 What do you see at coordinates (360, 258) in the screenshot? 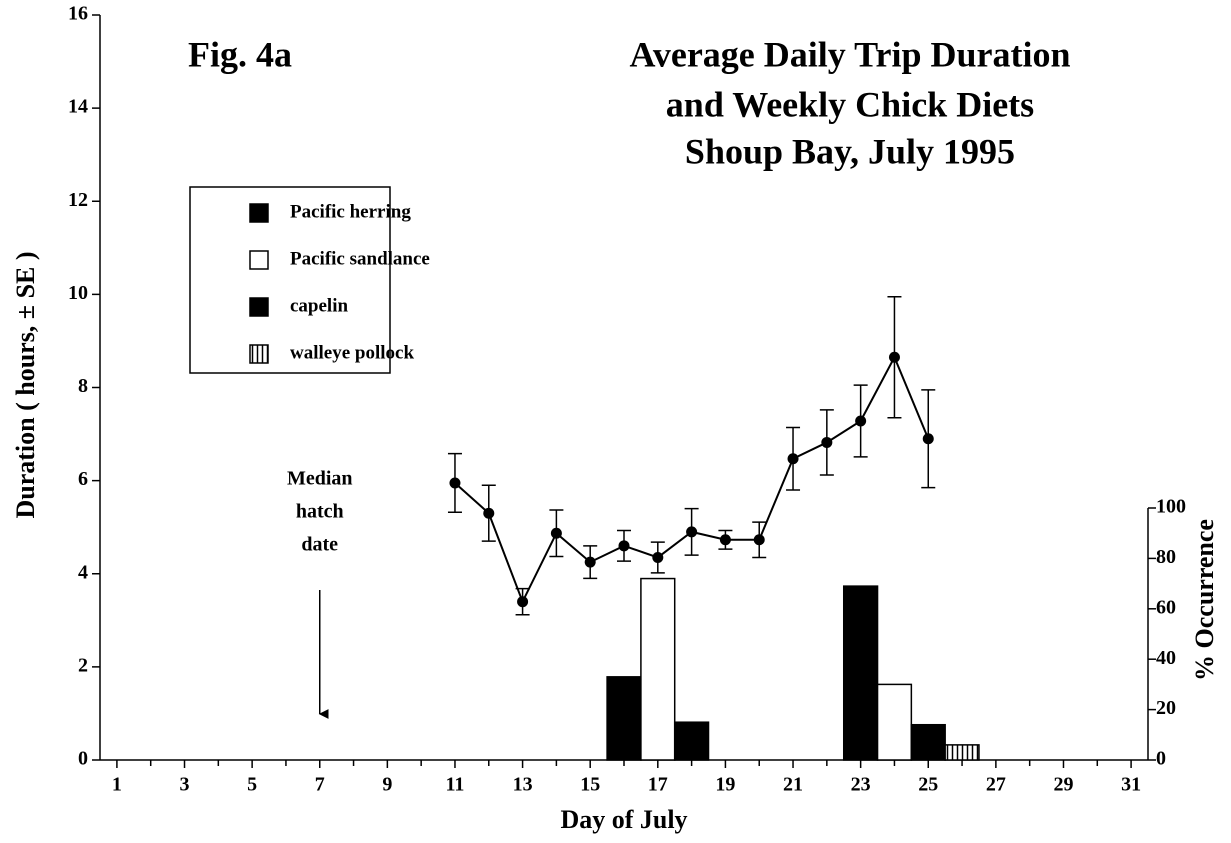
I see `legend-label: Pacific sandlance` at bounding box center [360, 258].